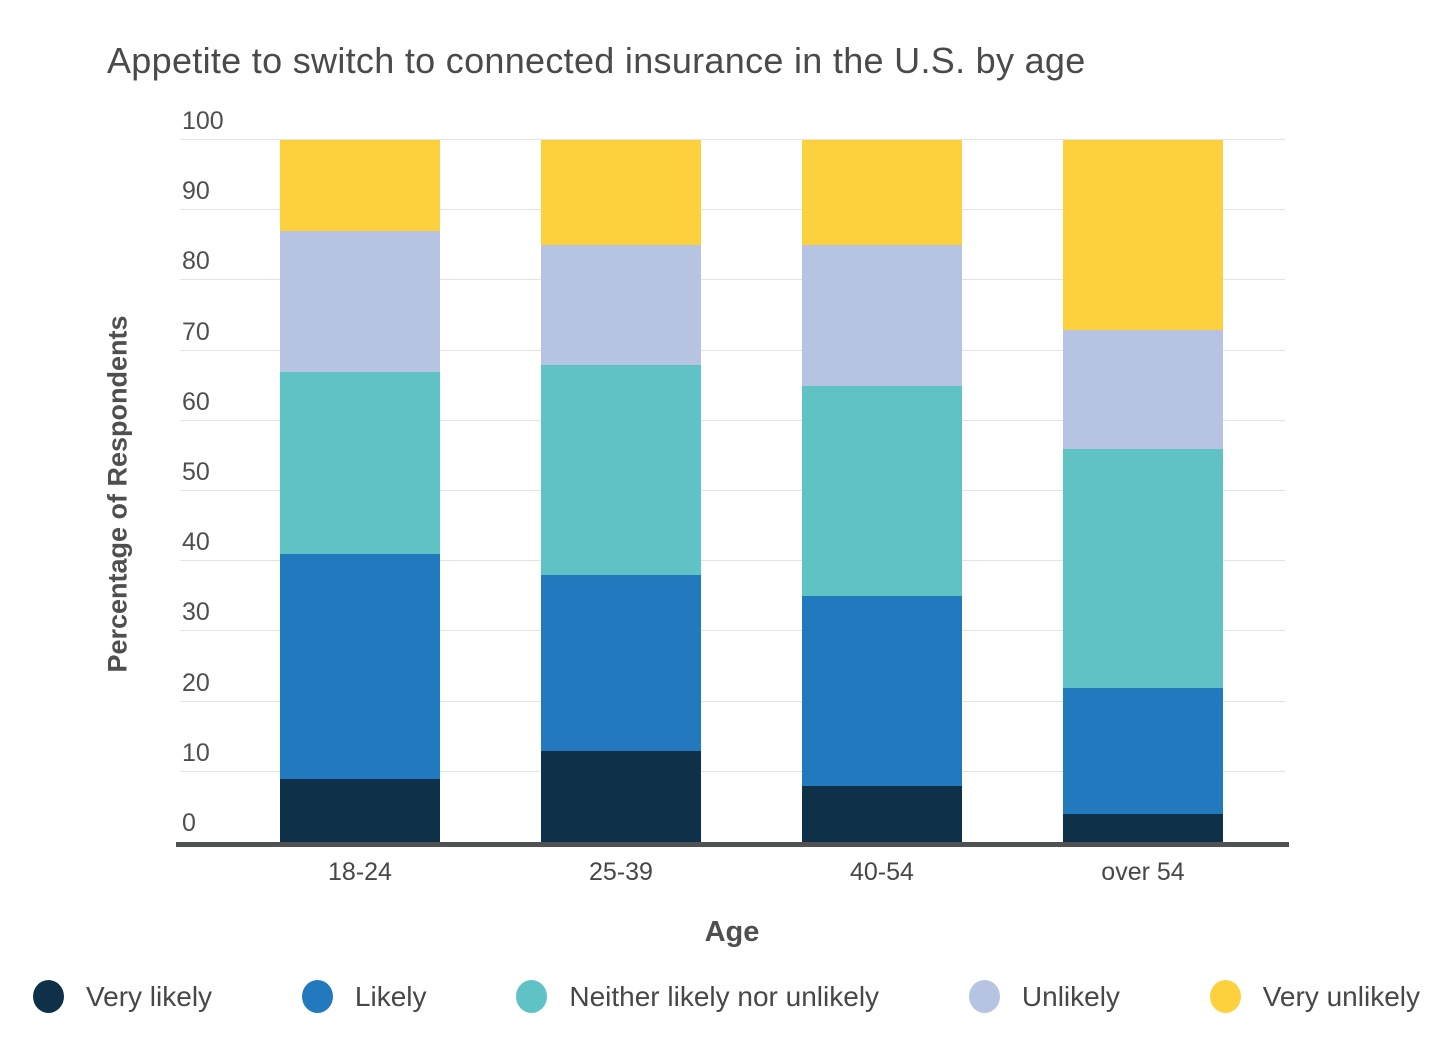 The image size is (1453, 1060). I want to click on y-tick-label: 100, so click(203, 121).